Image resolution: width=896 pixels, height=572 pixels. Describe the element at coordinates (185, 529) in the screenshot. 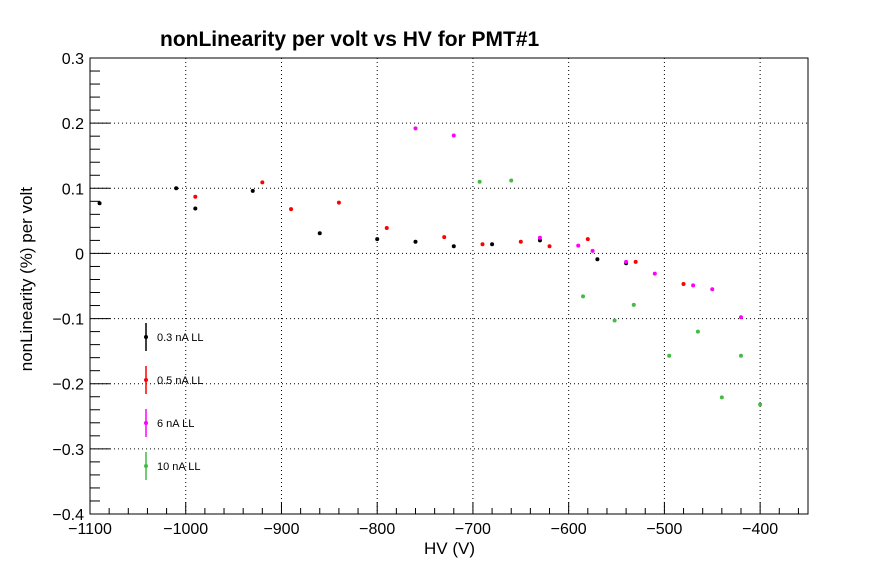

I see `x-tick-label: −1000` at that location.